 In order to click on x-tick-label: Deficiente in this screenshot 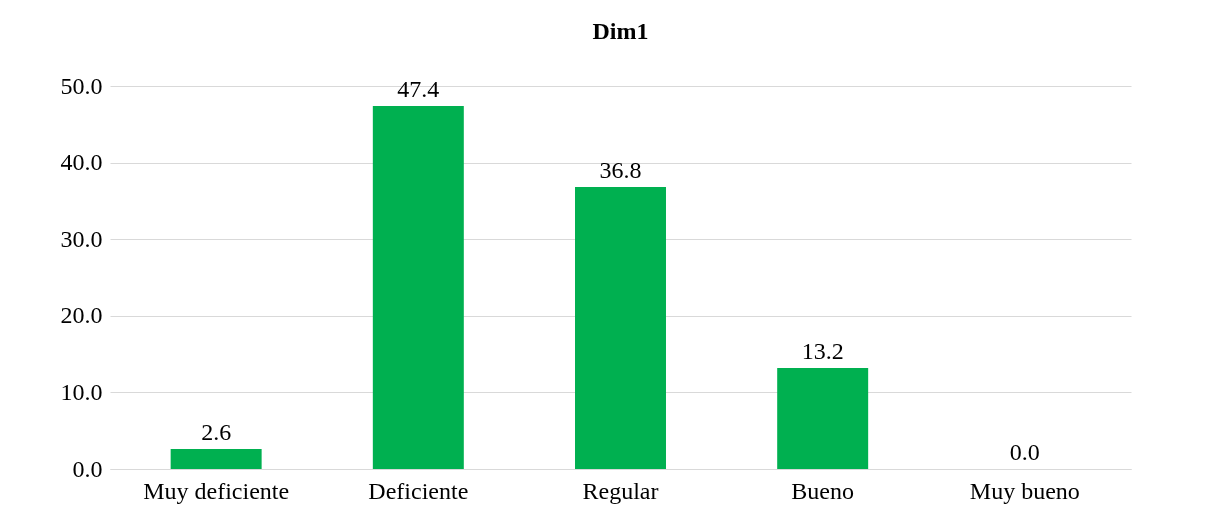, I will do `click(418, 490)`.